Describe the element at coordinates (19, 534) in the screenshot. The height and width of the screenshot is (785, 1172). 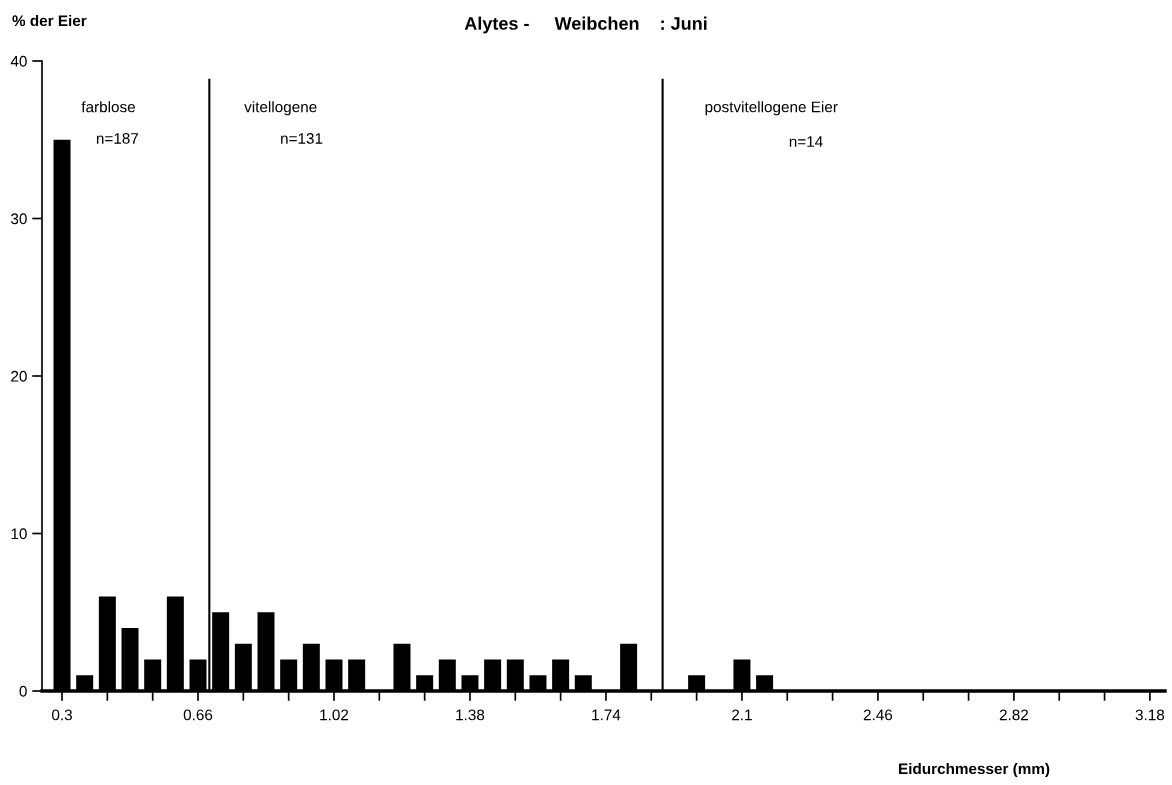
I see `y-tick-label: 10` at that location.